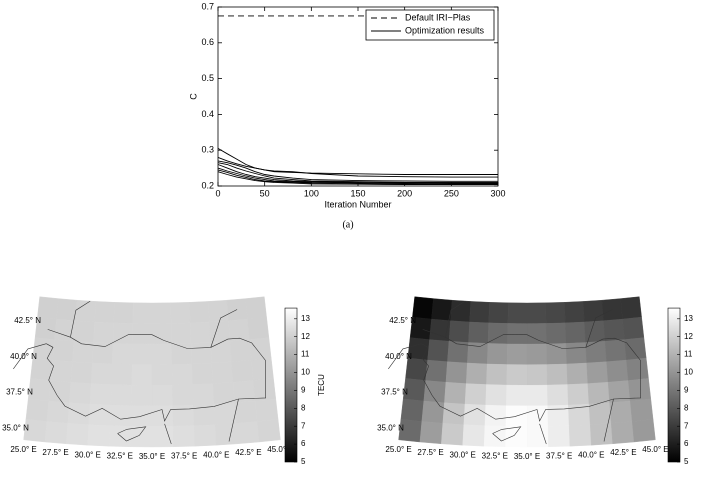 This screenshot has width=701, height=478. Describe the element at coordinates (347, 224) in the screenshot. I see `caption: (a)` at that location.